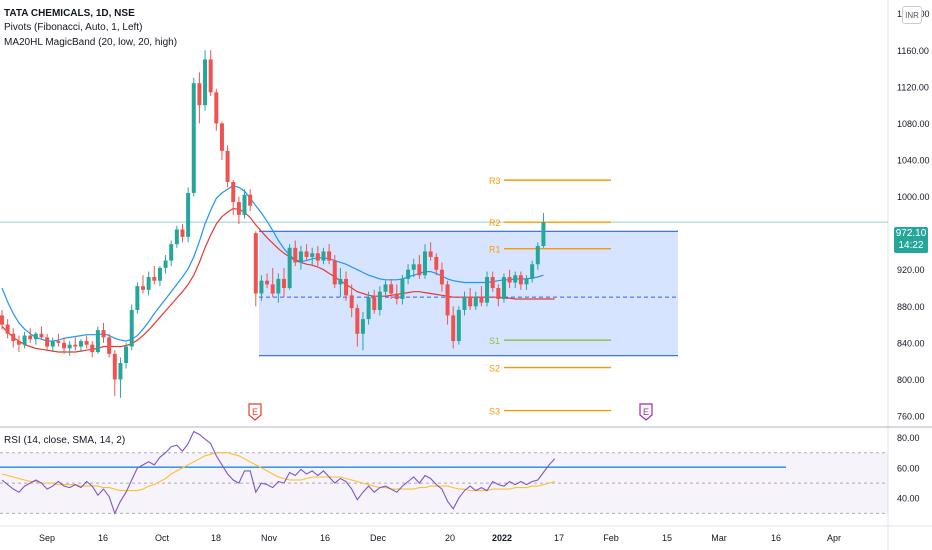  What do you see at coordinates (73, 27) in the screenshot?
I see `pivots-indicator-label: Pivots (Fibonacci, Auto, 1, Left)` at bounding box center [73, 27].